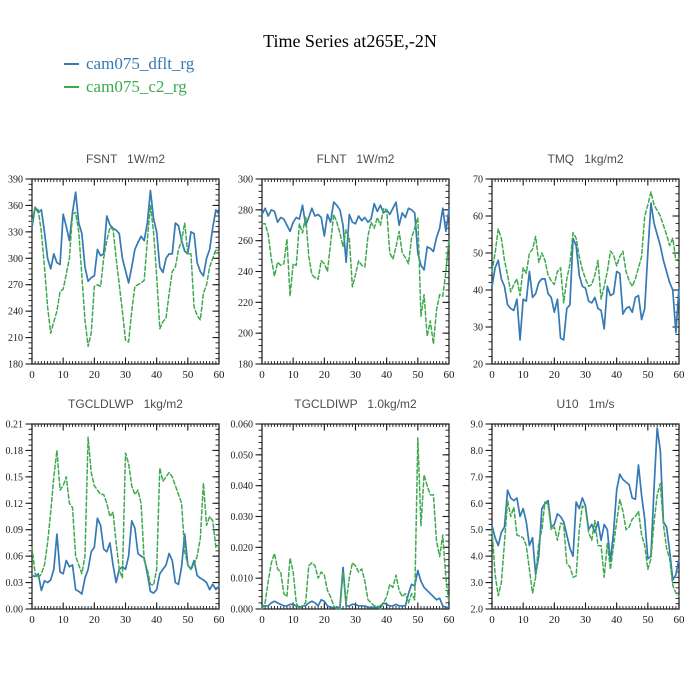 This screenshot has width=700, height=700. What do you see at coordinates (125, 404) in the screenshot?
I see `subplot-title: TGCLDLWP 1kg/m2` at bounding box center [125, 404].